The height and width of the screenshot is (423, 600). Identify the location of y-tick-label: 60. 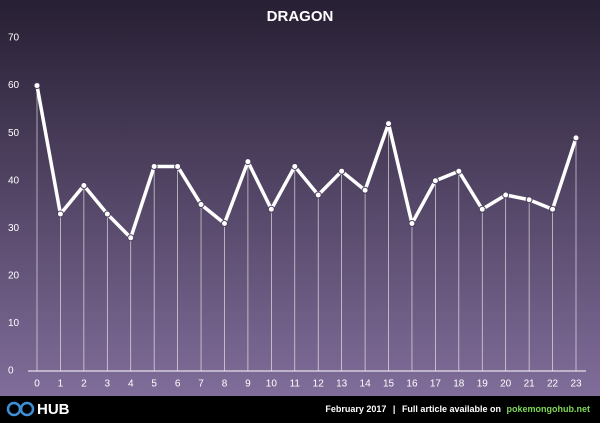
(14, 85).